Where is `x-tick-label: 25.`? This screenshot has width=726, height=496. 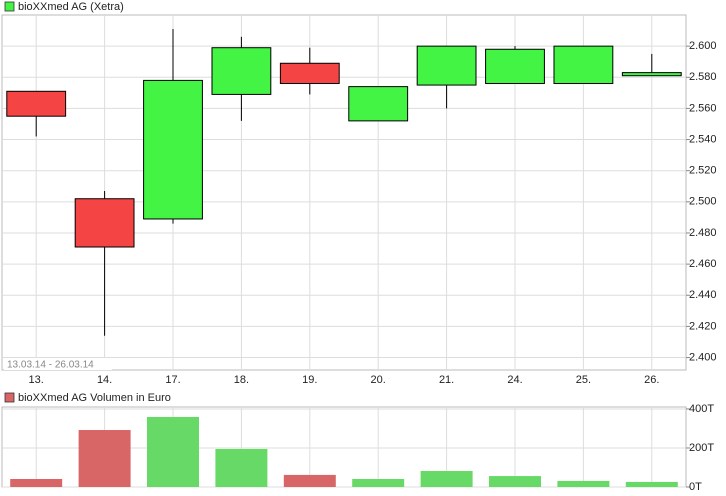 x-tick-label: 25. is located at coordinates (583, 380).